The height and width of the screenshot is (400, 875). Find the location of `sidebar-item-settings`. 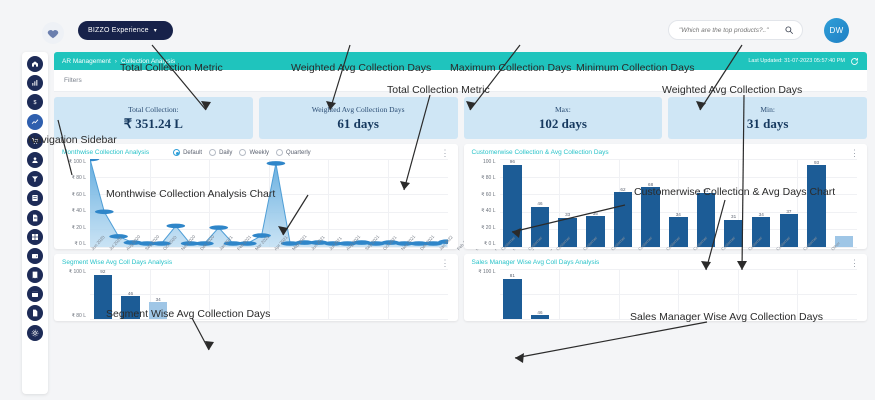

sidebar-item-settings is located at coordinates (35, 332).